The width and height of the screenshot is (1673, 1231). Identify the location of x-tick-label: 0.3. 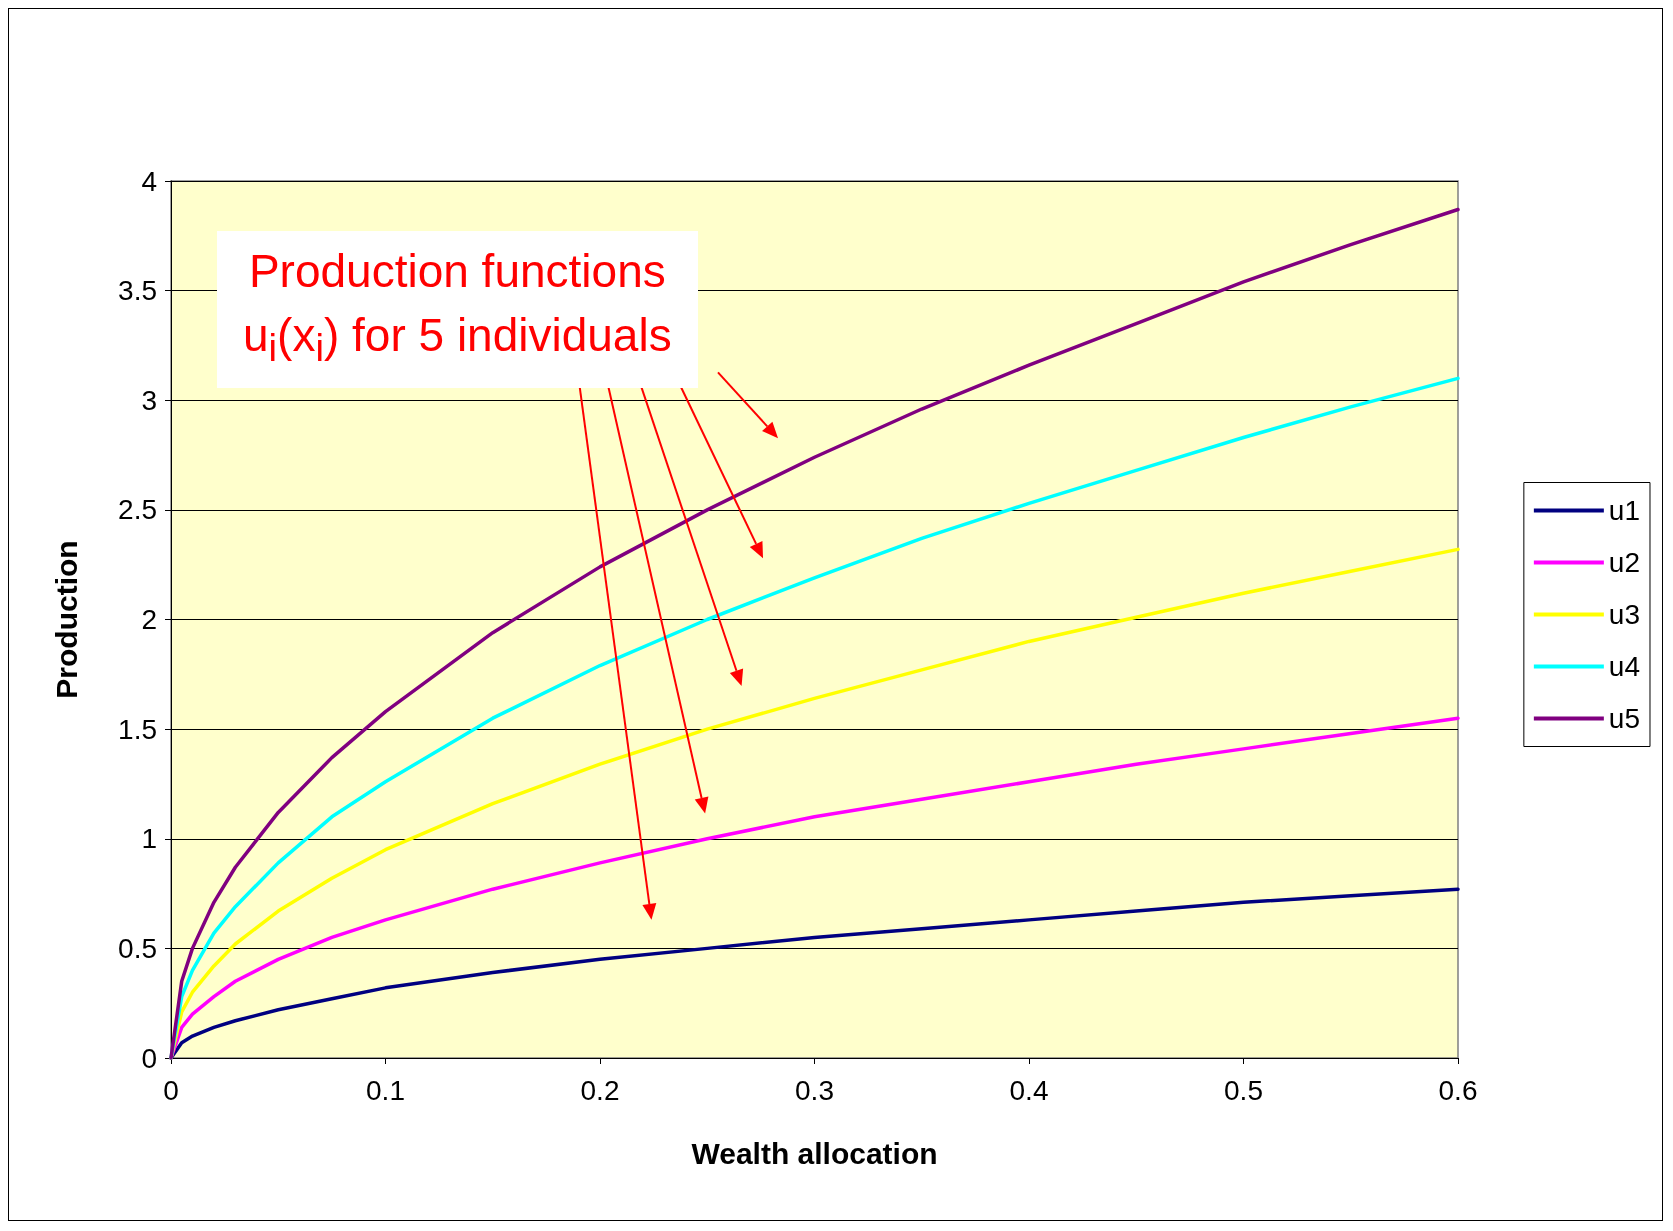
(814, 1090).